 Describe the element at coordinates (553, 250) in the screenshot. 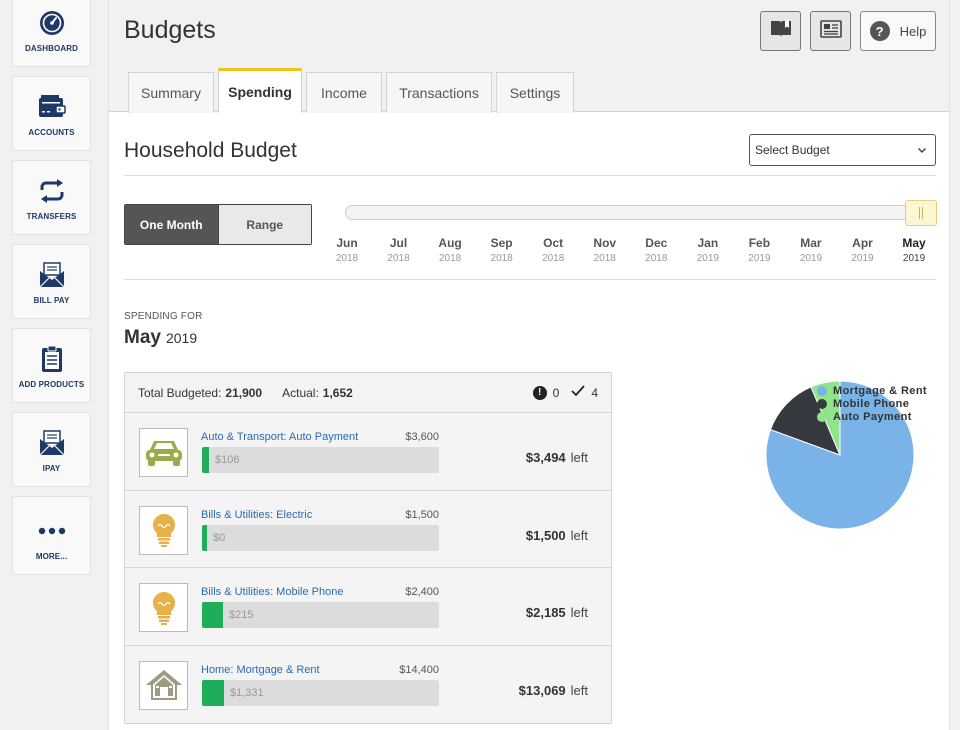

I see `timeline-month-4: Oct 2018` at that location.